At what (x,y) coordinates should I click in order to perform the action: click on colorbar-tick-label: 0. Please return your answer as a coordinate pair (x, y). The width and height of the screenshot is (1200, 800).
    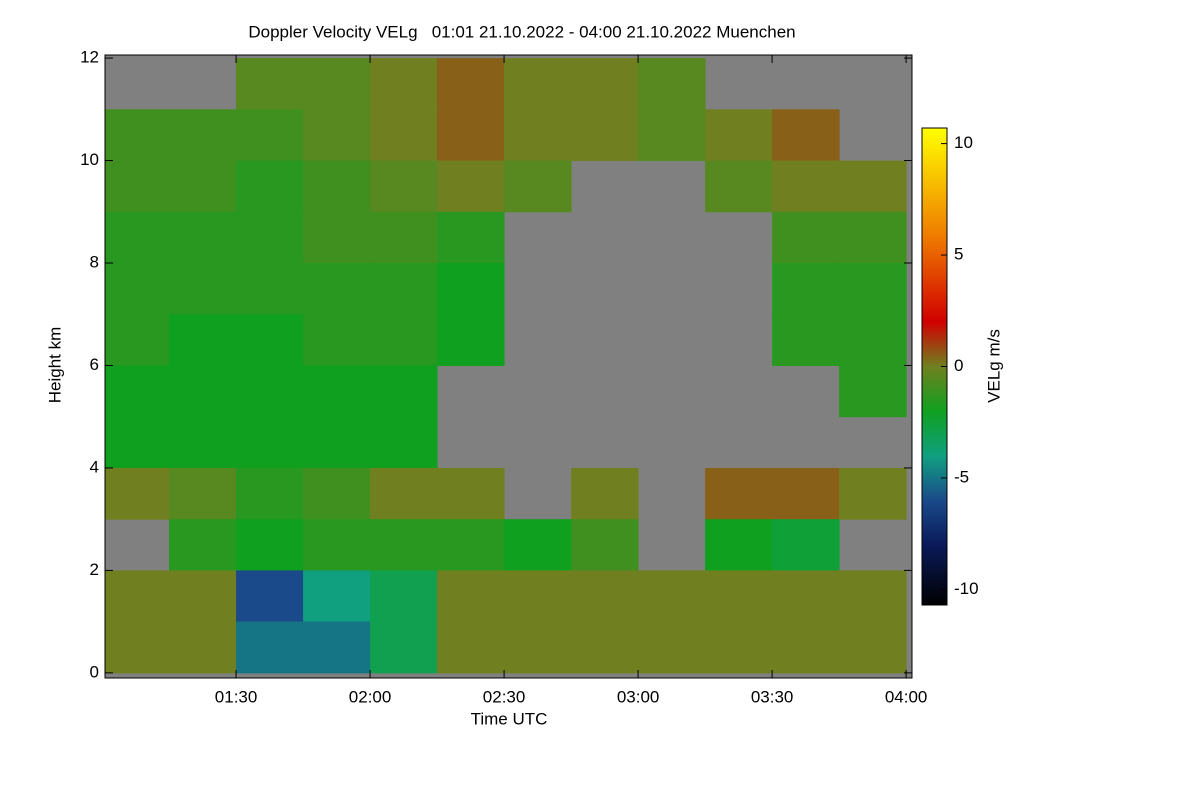
    Looking at the image, I should click on (958, 365).